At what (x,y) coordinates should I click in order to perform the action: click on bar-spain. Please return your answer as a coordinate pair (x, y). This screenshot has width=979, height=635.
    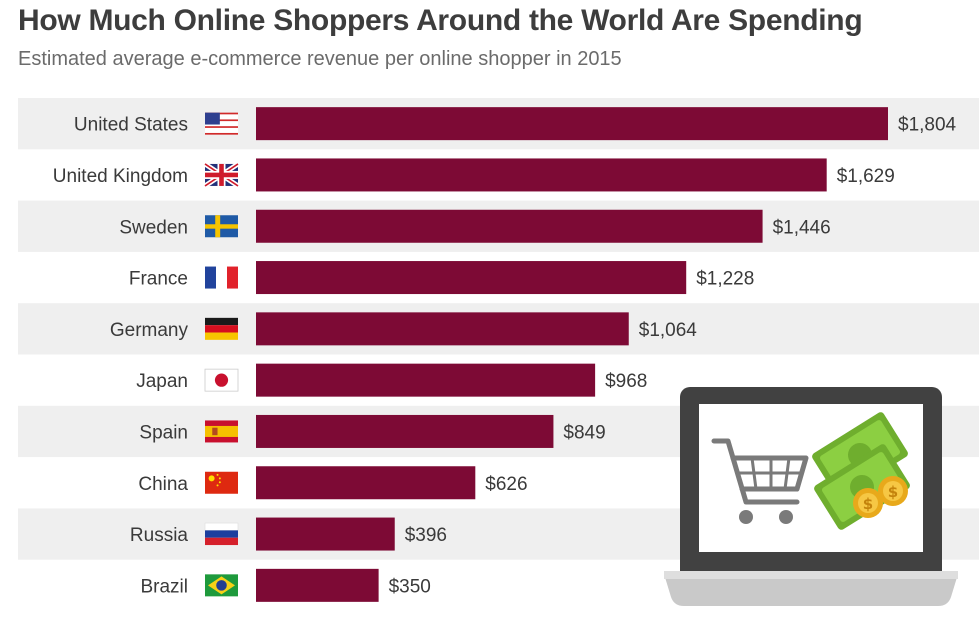
    Looking at the image, I should click on (405, 431).